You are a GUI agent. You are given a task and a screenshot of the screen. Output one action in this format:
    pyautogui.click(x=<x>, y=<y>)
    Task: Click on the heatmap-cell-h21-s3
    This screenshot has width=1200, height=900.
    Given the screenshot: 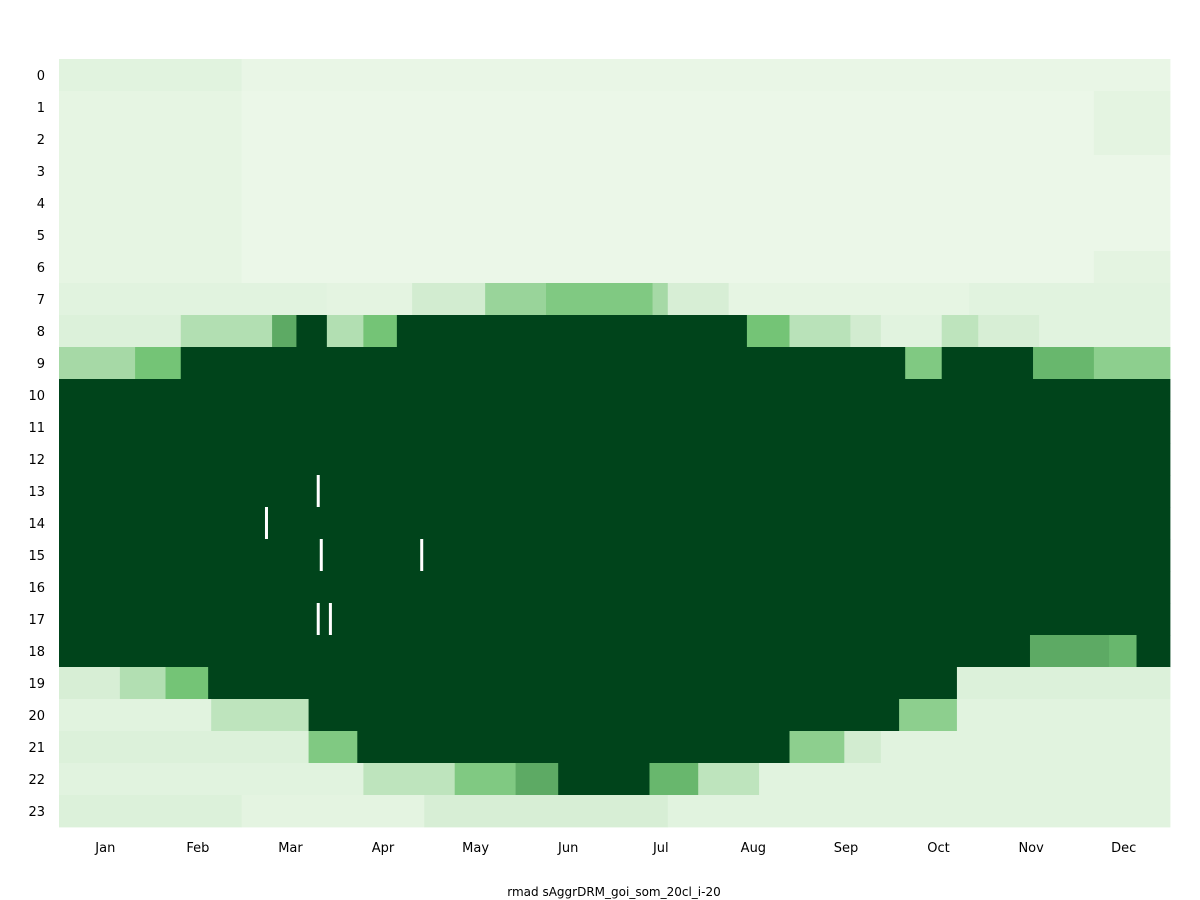 What is the action you would take?
    pyautogui.click(x=817, y=747)
    